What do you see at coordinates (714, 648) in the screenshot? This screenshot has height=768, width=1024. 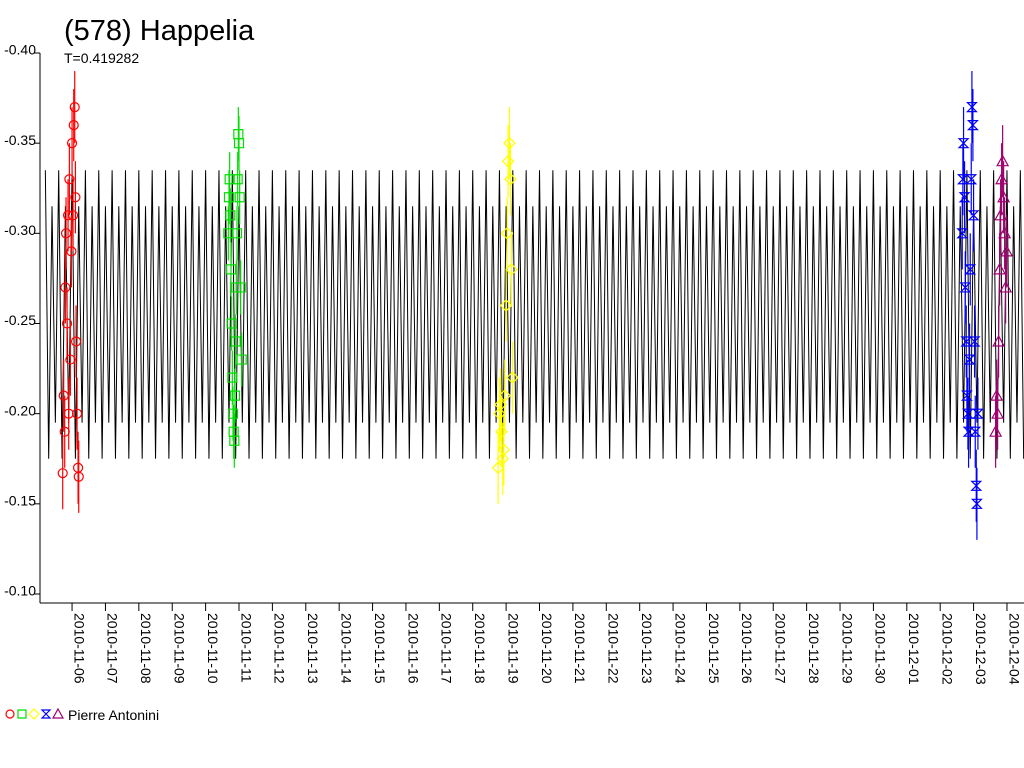 I see `x-tick-label: 2010-11-25` at bounding box center [714, 648].